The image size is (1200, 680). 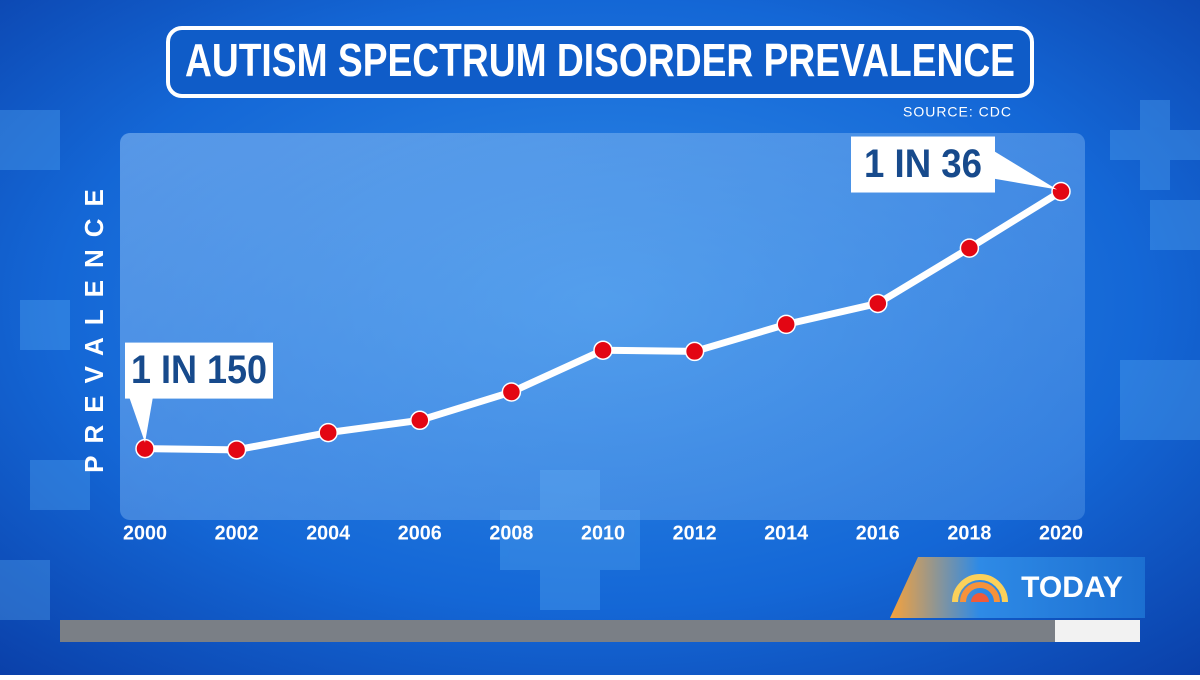 I want to click on logo-box, so click(x=1017, y=587).